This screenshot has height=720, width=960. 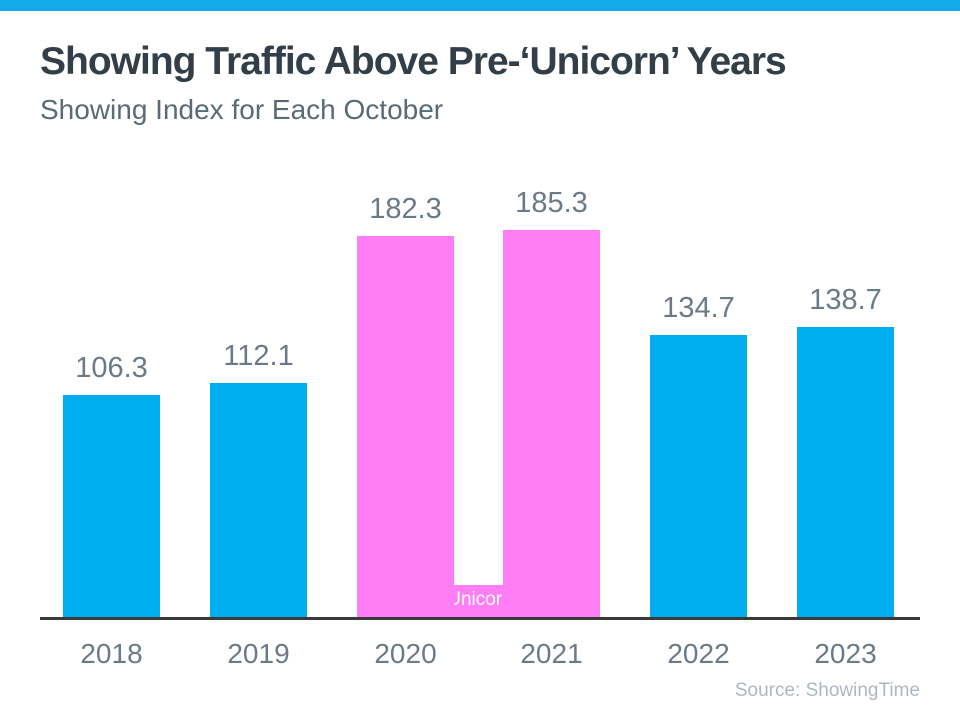 I want to click on top-accent-bar, so click(x=480, y=5).